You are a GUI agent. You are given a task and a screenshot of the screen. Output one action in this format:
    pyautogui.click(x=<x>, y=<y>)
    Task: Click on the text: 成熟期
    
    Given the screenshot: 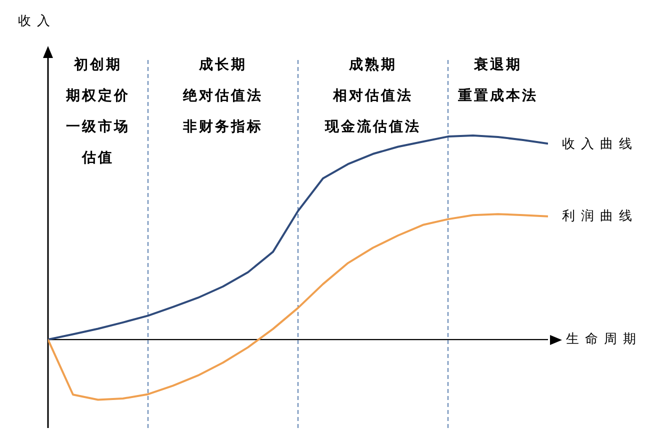 What is the action you would take?
    pyautogui.click(x=373, y=65)
    